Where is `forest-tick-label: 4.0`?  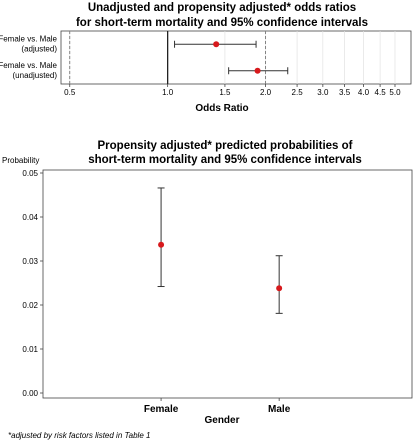
forest-tick-label: 4.0 is located at coordinates (364, 92).